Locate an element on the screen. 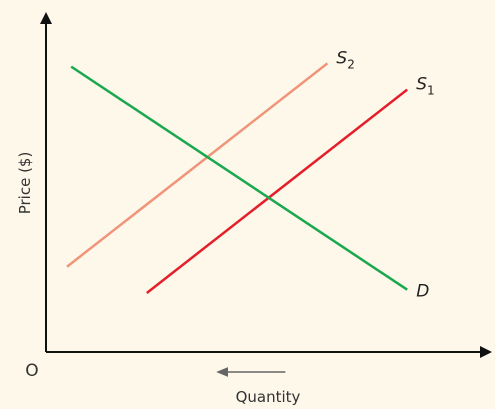 The image size is (495, 409). x-axis-label: Quantity is located at coordinates (268, 397).